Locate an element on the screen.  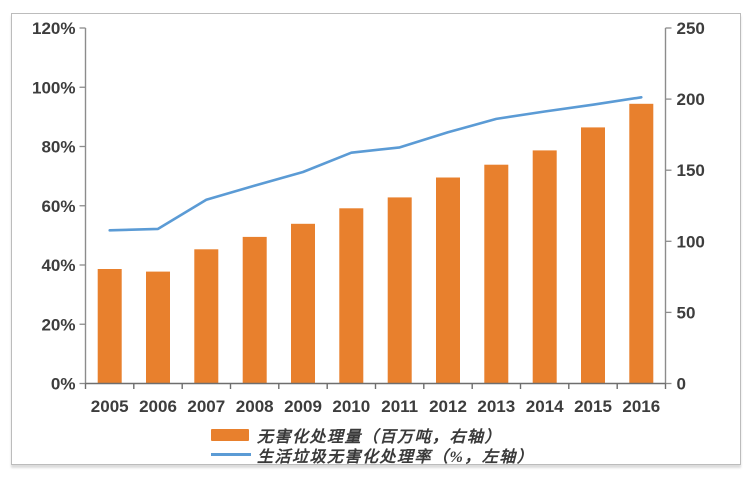
bar-2012 is located at coordinates (448, 280).